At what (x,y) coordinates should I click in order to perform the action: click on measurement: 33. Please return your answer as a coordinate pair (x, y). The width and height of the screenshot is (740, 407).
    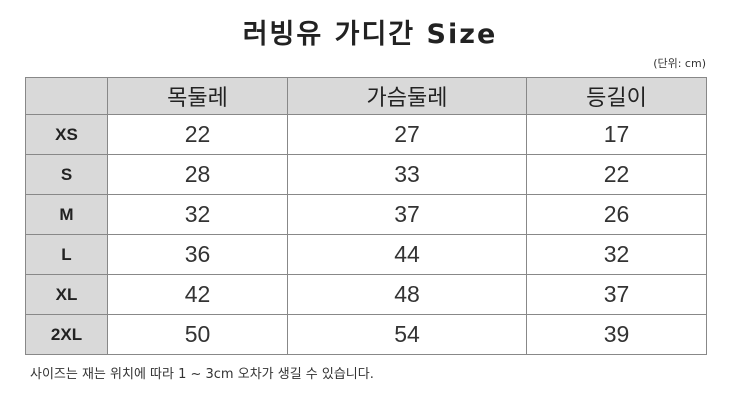
    Looking at the image, I should click on (407, 174).